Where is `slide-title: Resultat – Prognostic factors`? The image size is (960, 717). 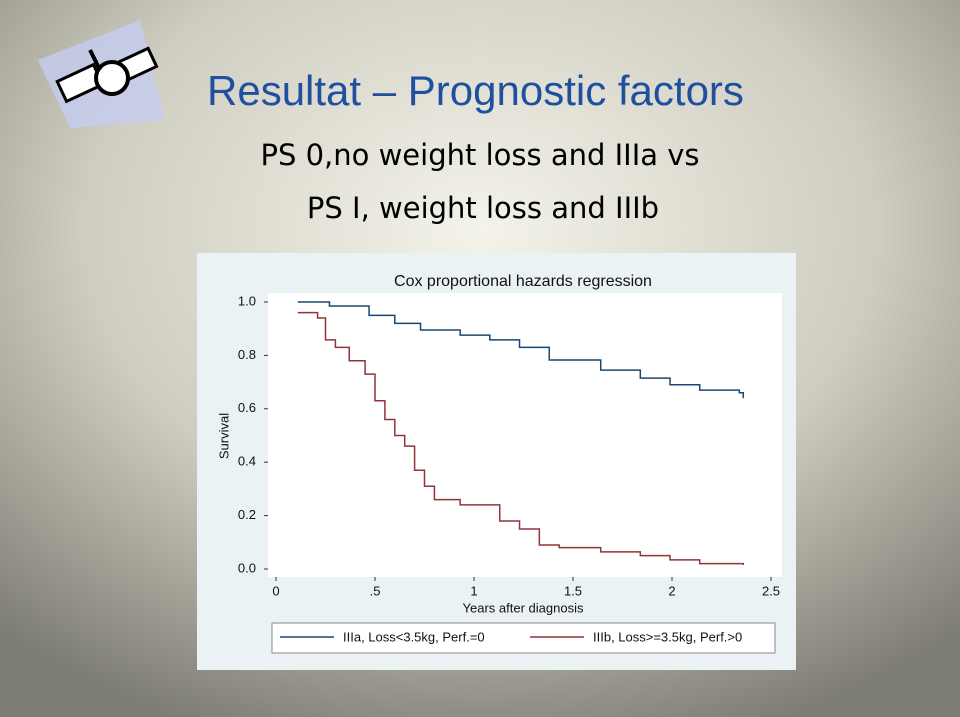
slide-title: Resultat – Prognostic factors is located at coordinates (475, 90).